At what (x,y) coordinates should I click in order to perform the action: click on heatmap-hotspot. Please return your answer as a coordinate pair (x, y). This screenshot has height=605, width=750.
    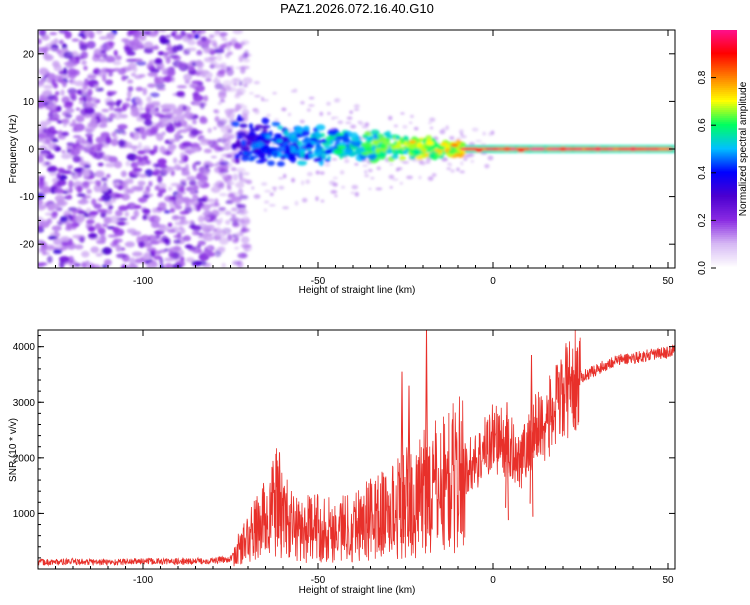
    Looking at the image, I should click on (412, 141).